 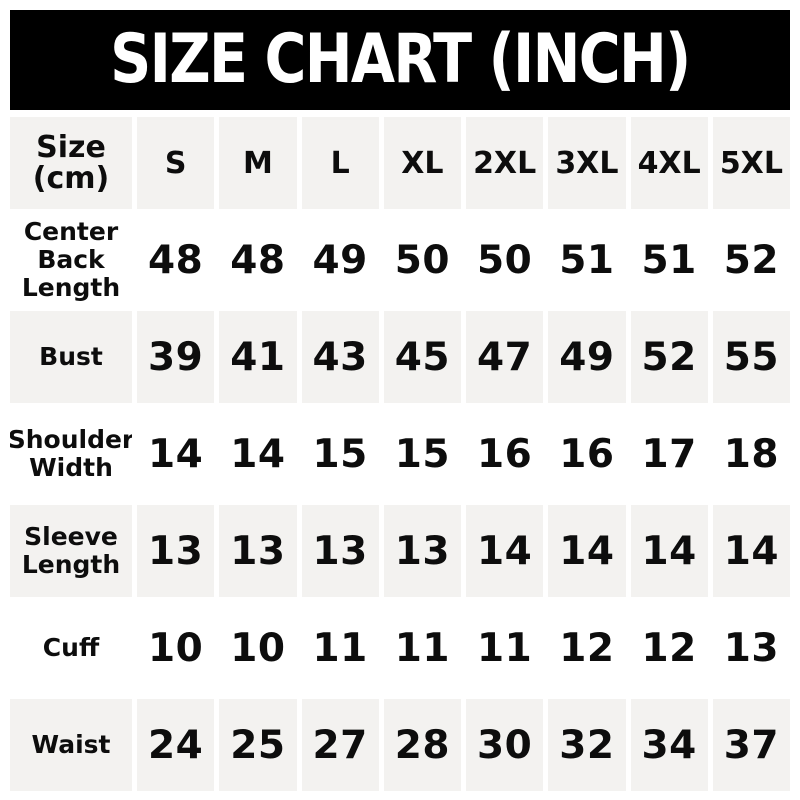 What do you see at coordinates (505, 357) in the screenshot?
I see `value-cell: 47` at bounding box center [505, 357].